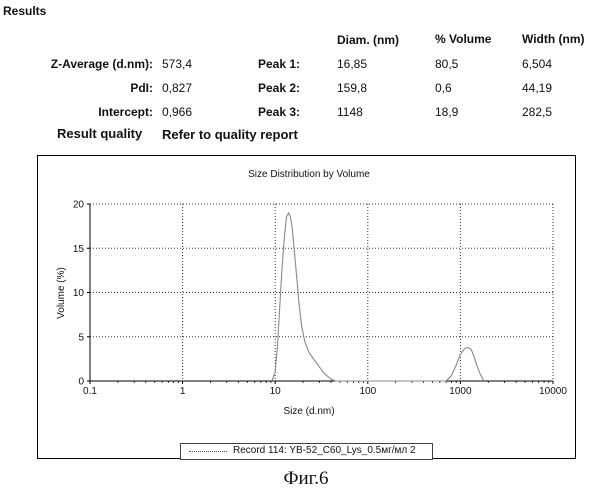 The width and height of the screenshot is (612, 500). Describe the element at coordinates (81, 382) in the screenshot. I see `y-tick-label: 0` at that location.